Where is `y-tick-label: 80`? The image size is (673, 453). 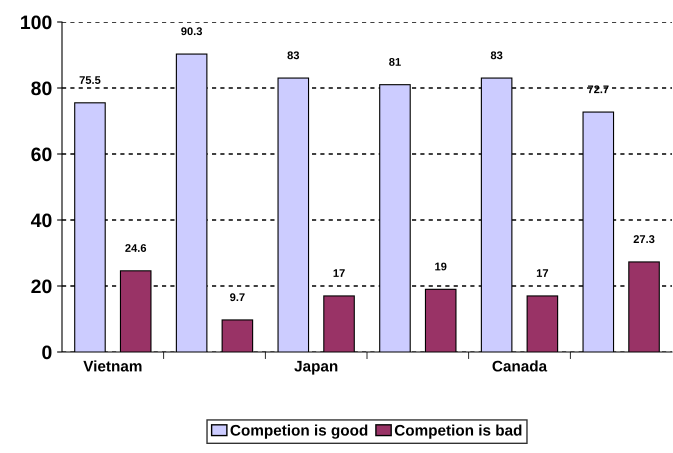
y-tick-label: 80 is located at coordinates (41, 88).